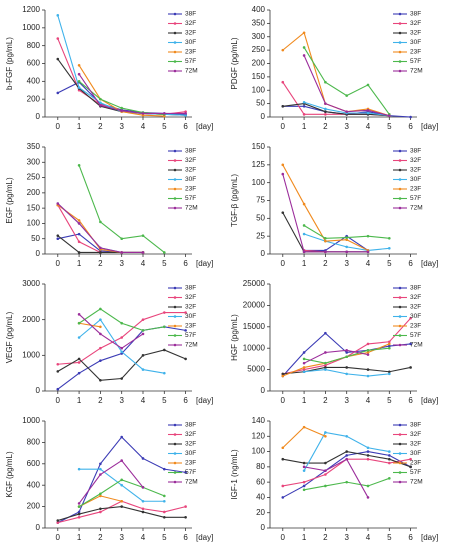 Image resolution: width=450 pixels, height=548 pixels. What do you see at coordinates (34, 63) in the screenshot?
I see `y-tick-label: 600` at bounding box center [34, 63].